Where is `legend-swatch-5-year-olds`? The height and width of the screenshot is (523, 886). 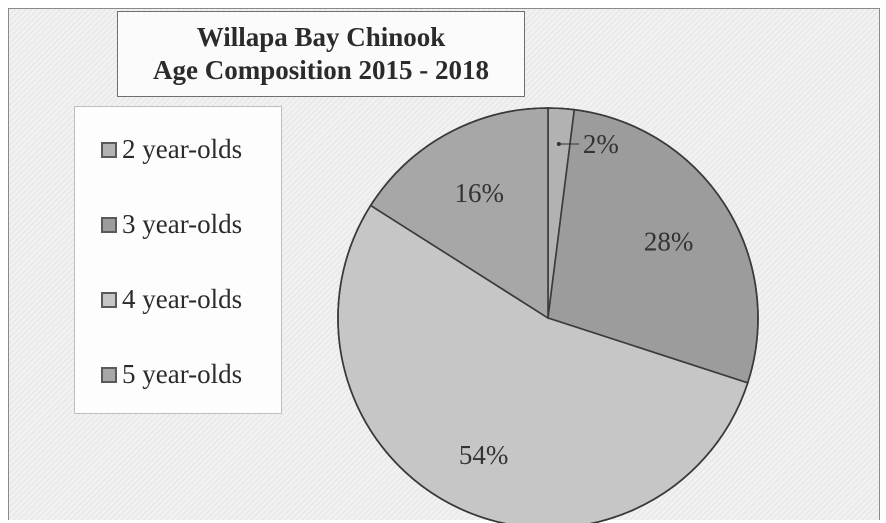 legend-swatch-5-year-olds is located at coordinates (109, 374).